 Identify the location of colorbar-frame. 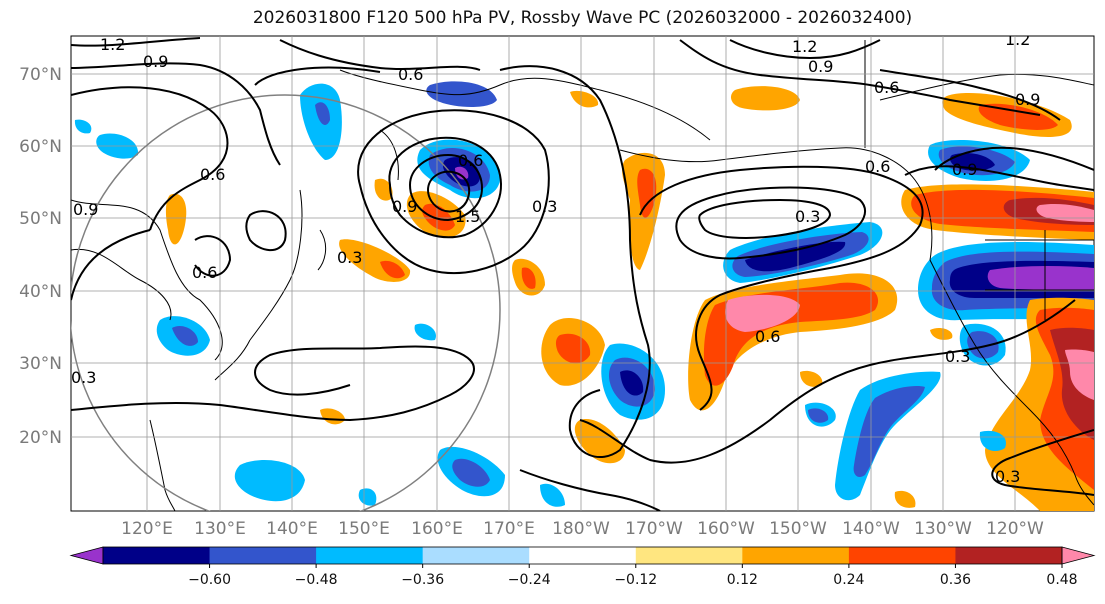
(582, 555).